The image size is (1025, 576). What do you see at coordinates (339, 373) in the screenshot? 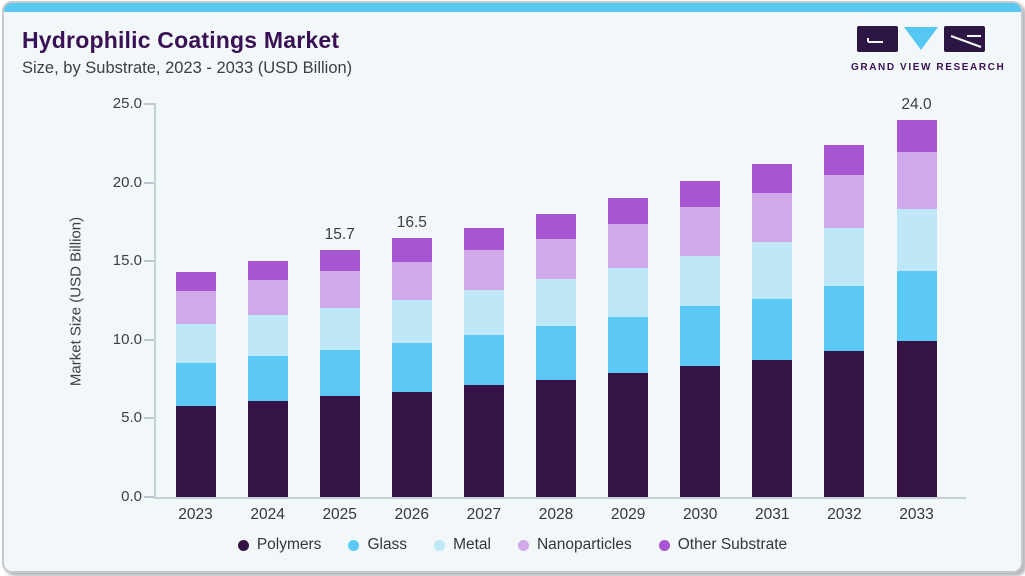
I see `bar-2025` at bounding box center [339, 373].